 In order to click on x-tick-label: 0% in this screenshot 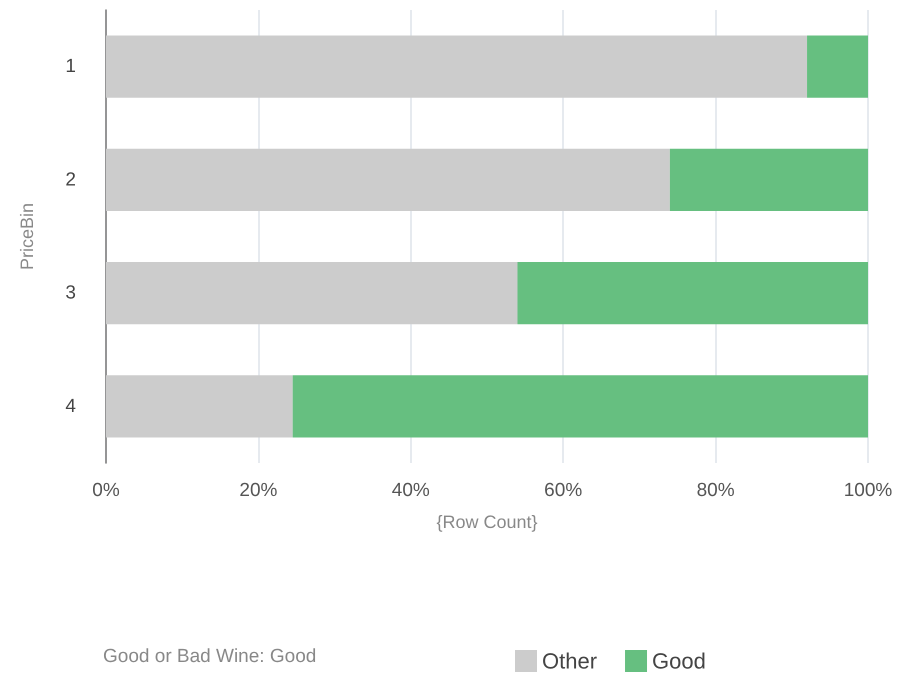, I will do `click(106, 490)`.